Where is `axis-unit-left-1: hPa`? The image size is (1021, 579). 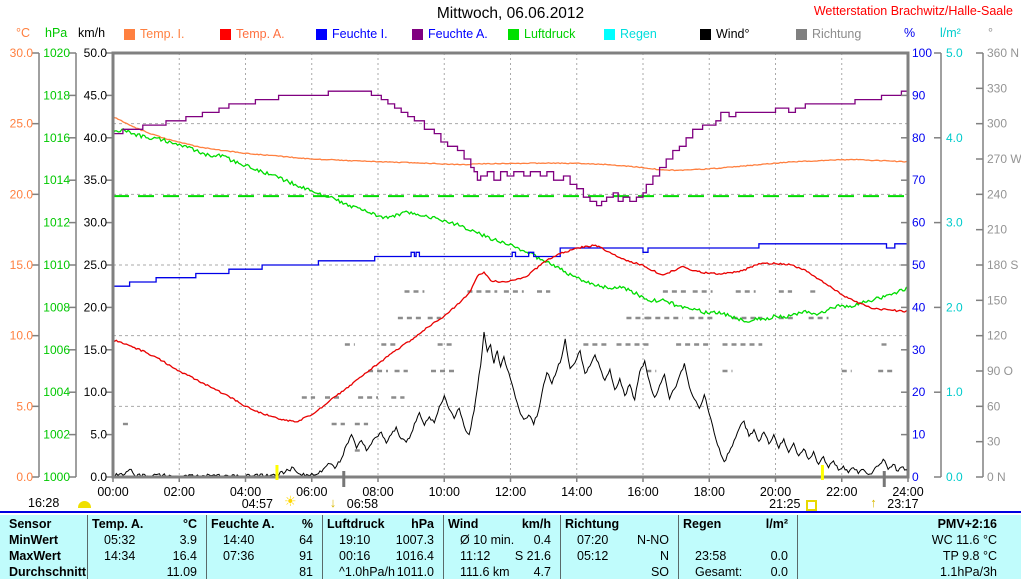
axis-unit-left-1: hPa is located at coordinates (56, 33).